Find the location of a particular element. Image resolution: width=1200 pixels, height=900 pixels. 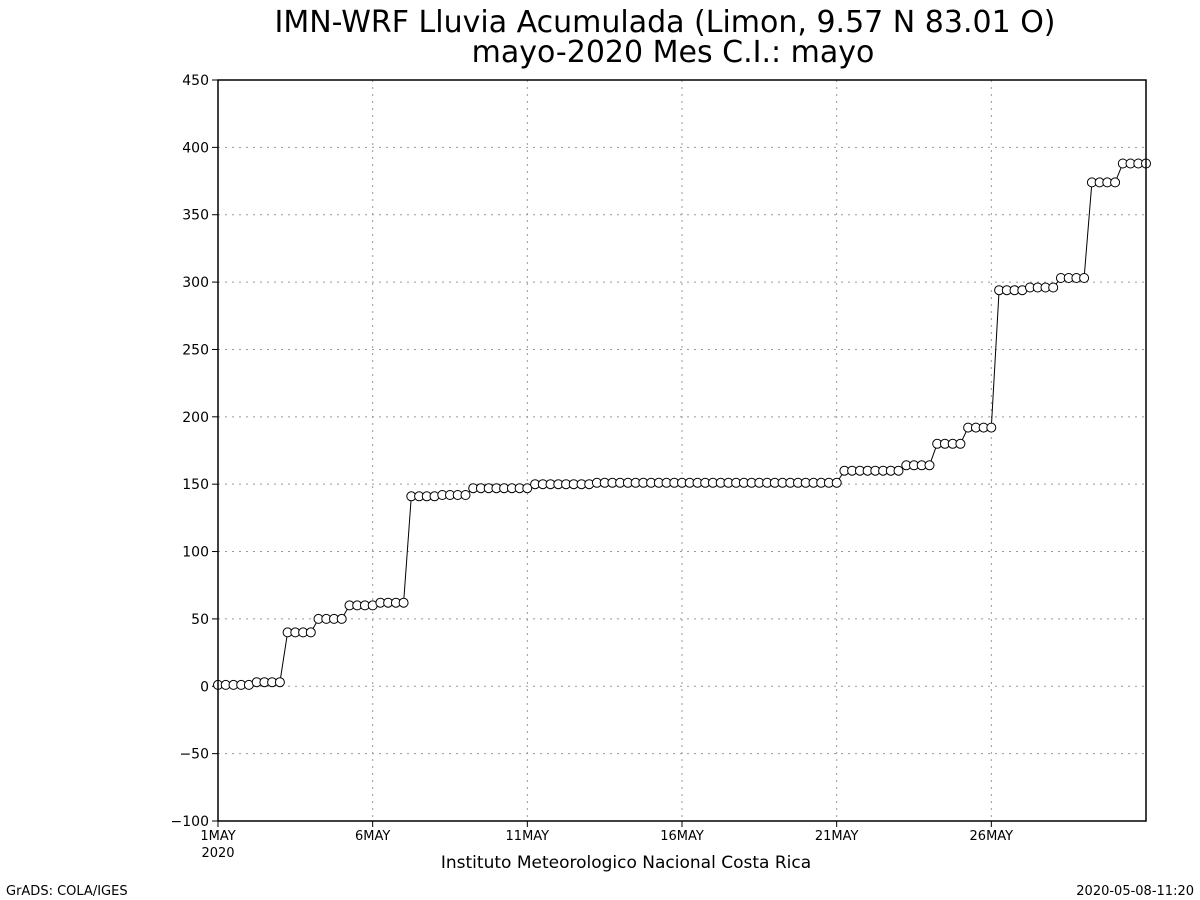

x-tick-label: 16MAY is located at coordinates (682, 836).